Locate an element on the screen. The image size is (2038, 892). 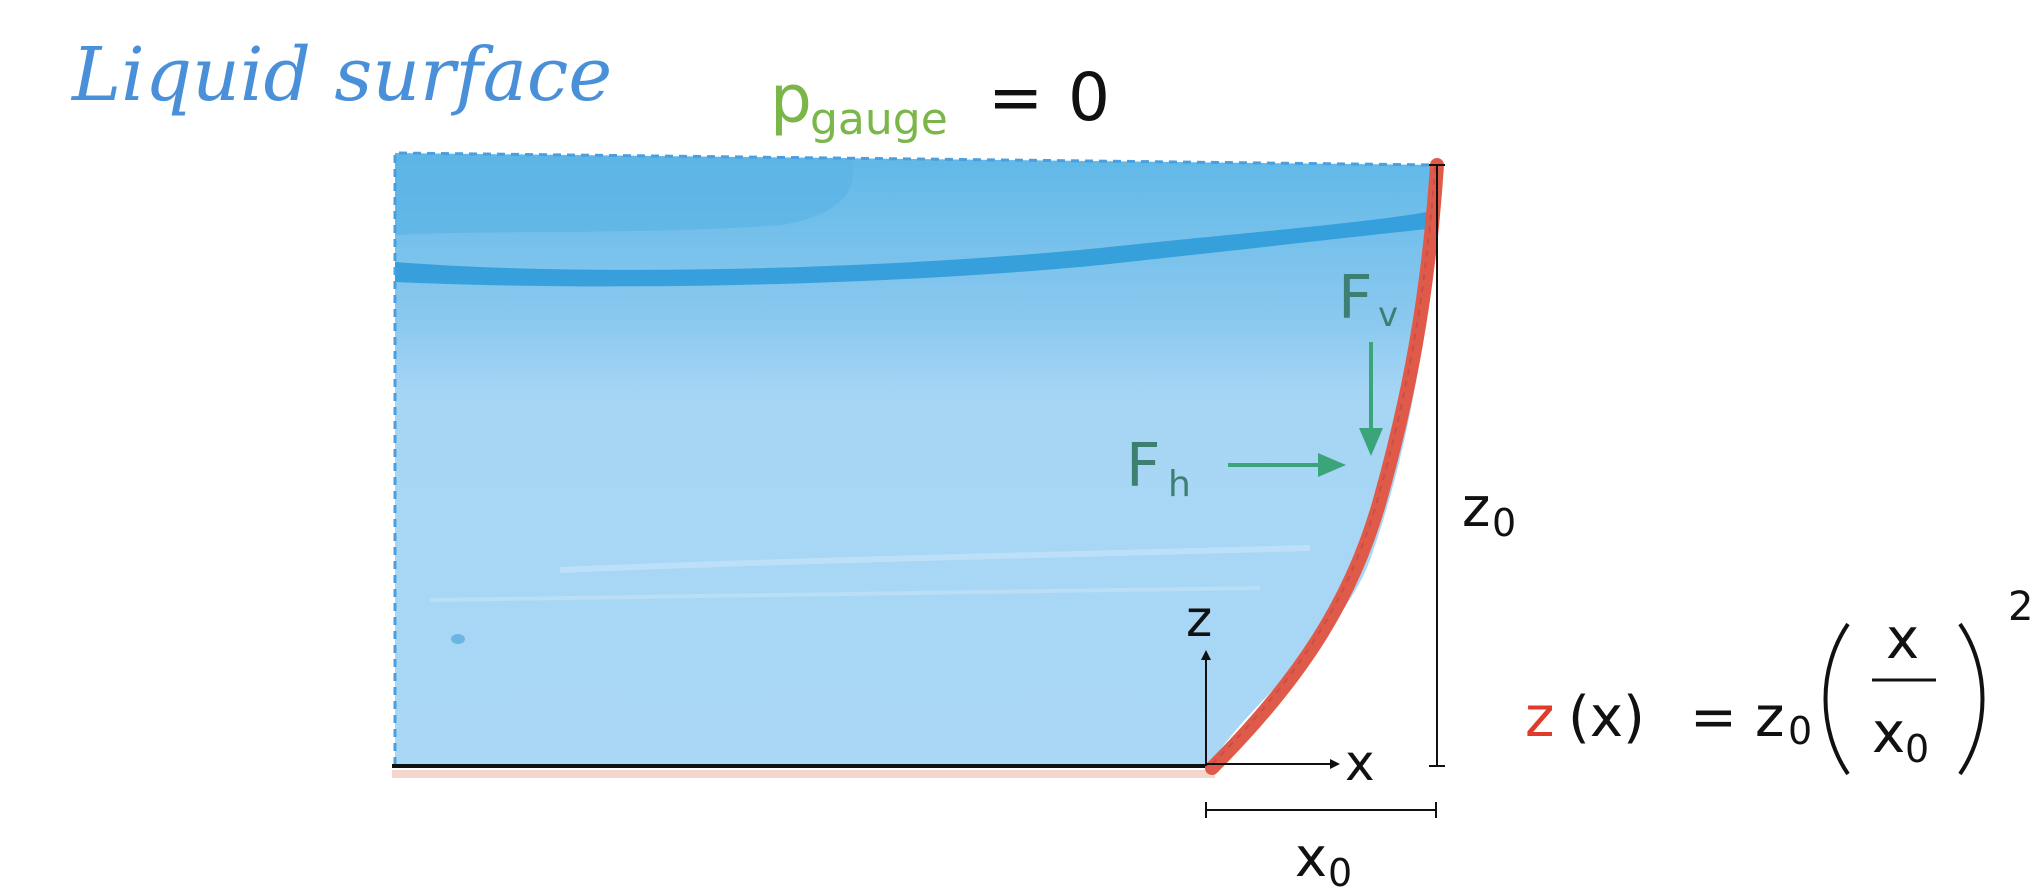
curved-wall-dash is located at coordinates (1323, 465).